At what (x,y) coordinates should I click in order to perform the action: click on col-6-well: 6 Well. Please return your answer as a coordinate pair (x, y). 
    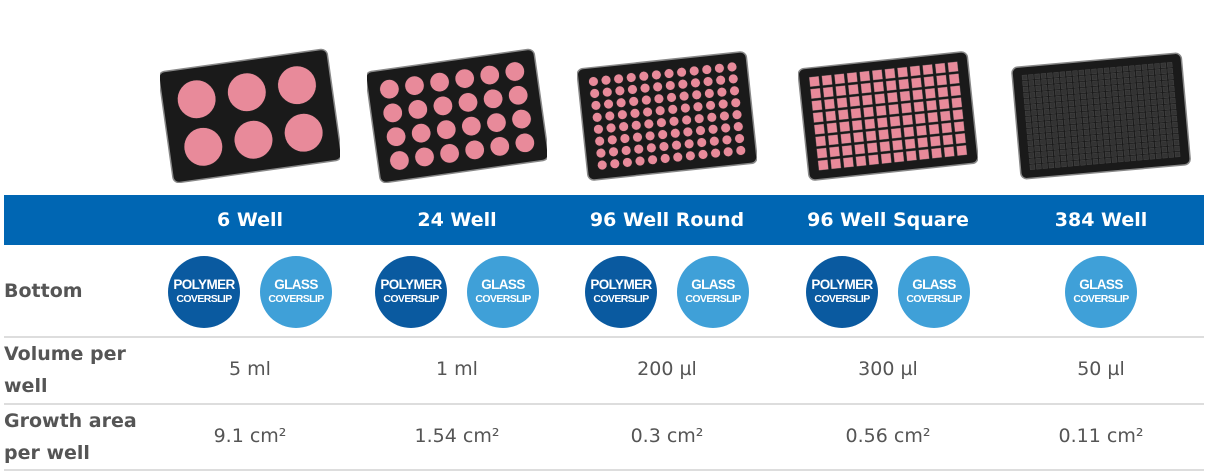
    Looking at the image, I should click on (250, 220).